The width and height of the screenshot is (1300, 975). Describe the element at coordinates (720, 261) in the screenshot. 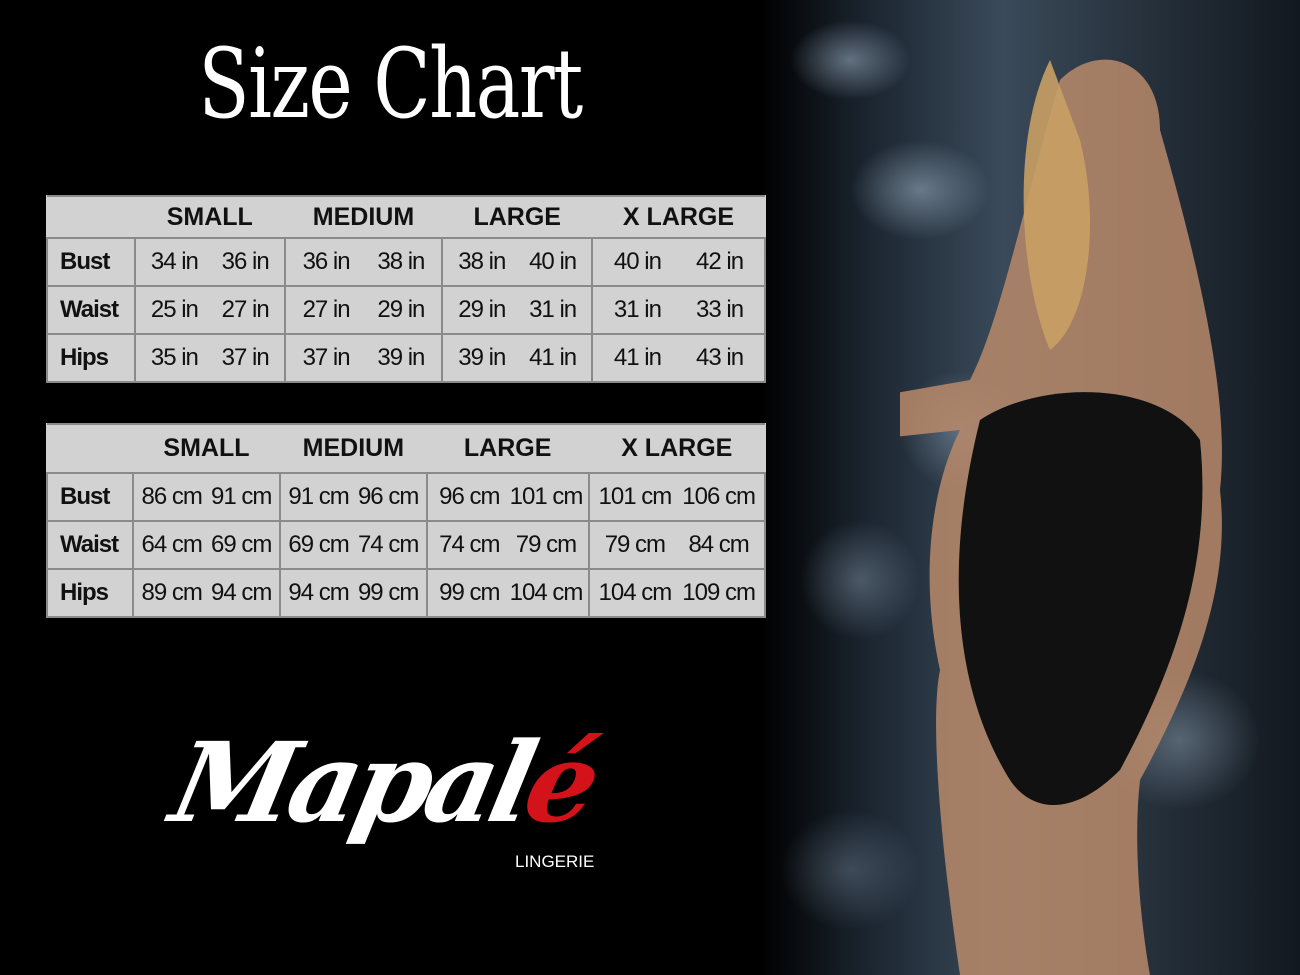

I see `max-value: 42 in` at that location.